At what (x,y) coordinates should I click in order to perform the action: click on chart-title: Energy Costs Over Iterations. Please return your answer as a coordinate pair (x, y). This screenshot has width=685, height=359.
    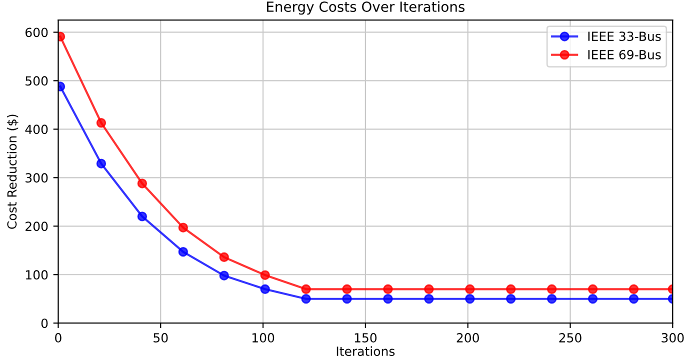
    Looking at the image, I should click on (366, 8).